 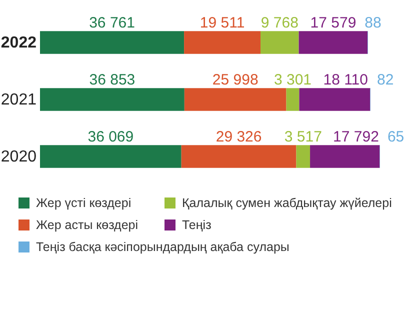 I want to click on data-label: 88, so click(x=373, y=23).